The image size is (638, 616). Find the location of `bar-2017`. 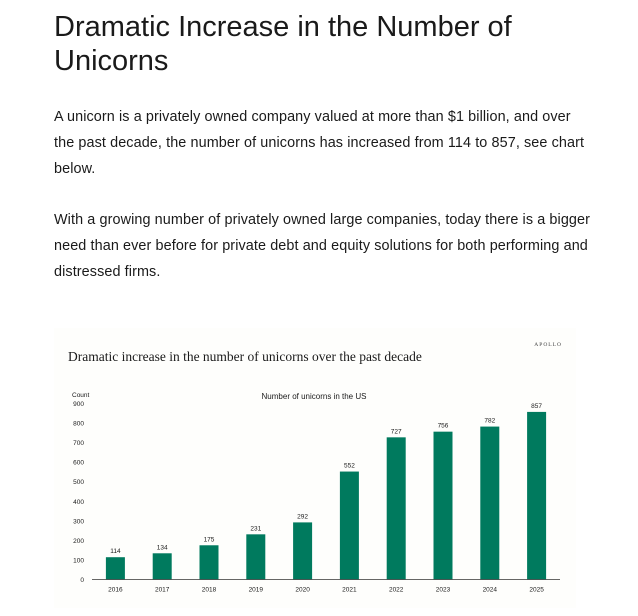

bar-2017 is located at coordinates (162, 566).